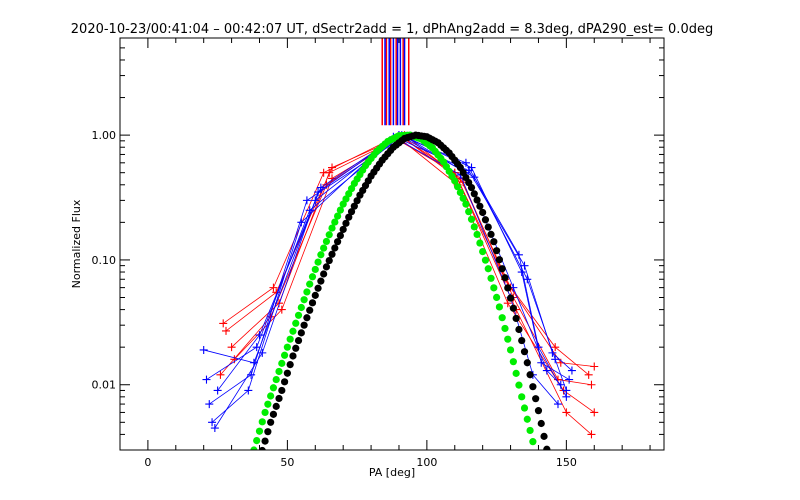 The image size is (800, 500). What do you see at coordinates (147, 462) in the screenshot?
I see `x-tick-label: 0` at bounding box center [147, 462].